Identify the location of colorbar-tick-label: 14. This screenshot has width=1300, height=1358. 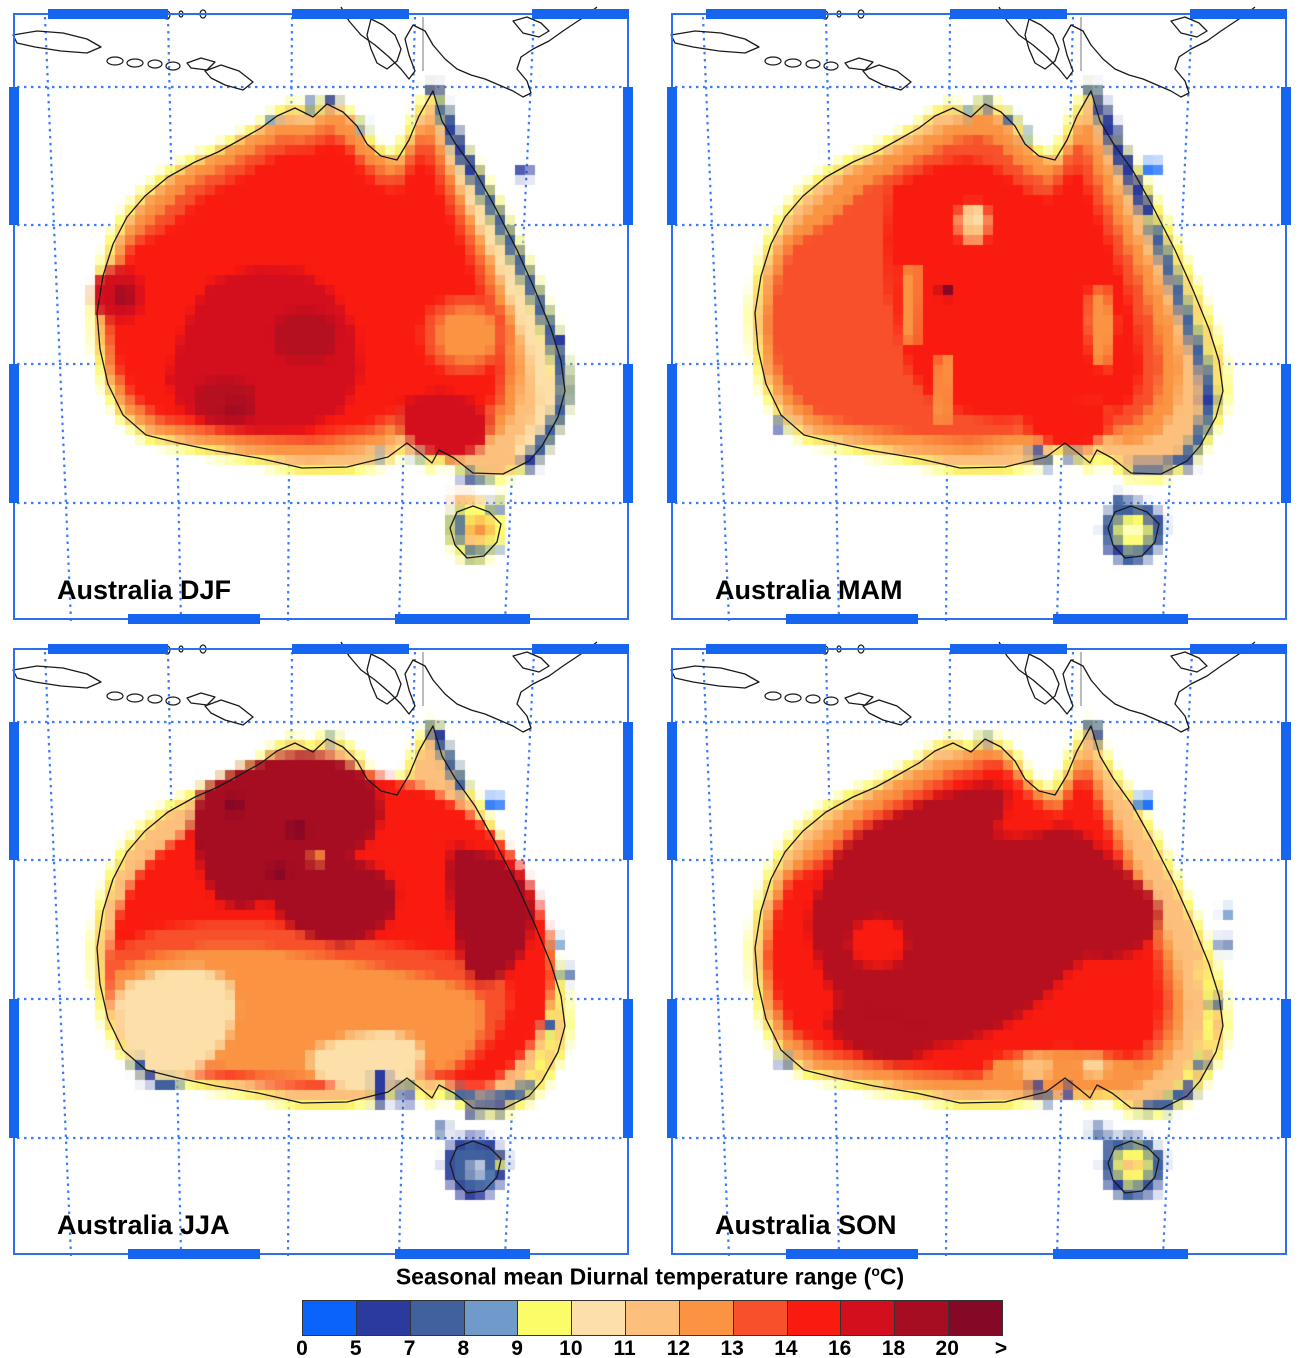
(786, 1347).